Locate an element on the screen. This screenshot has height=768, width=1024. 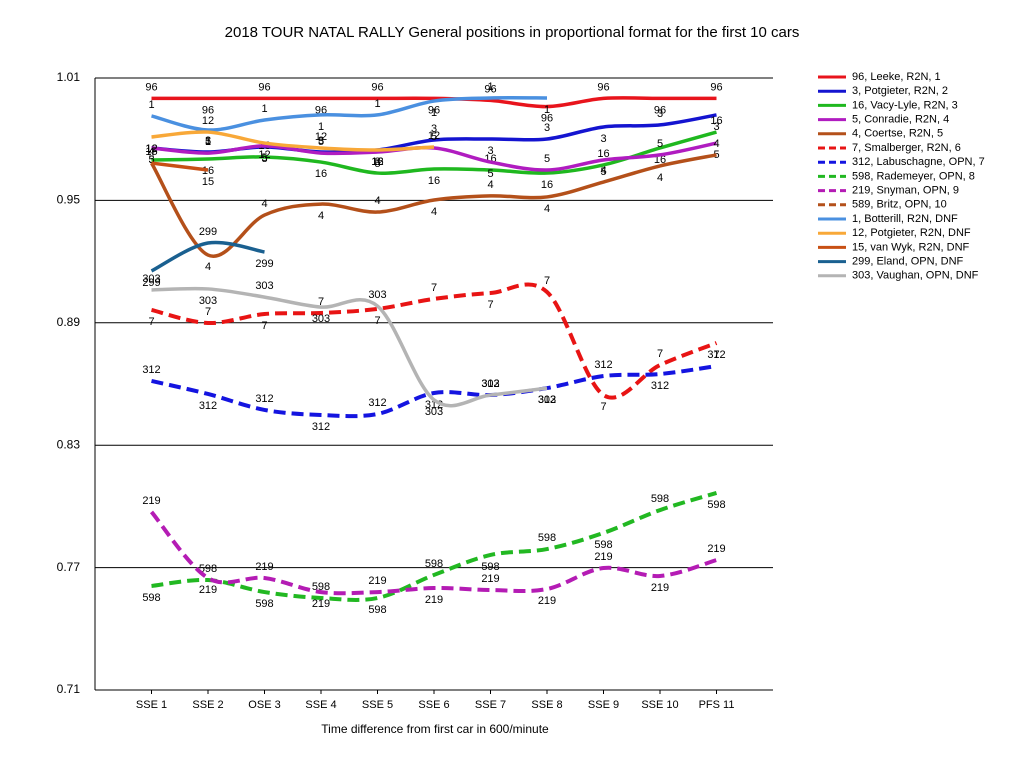
y-tick-label: 0.71 is located at coordinates (69, 689).